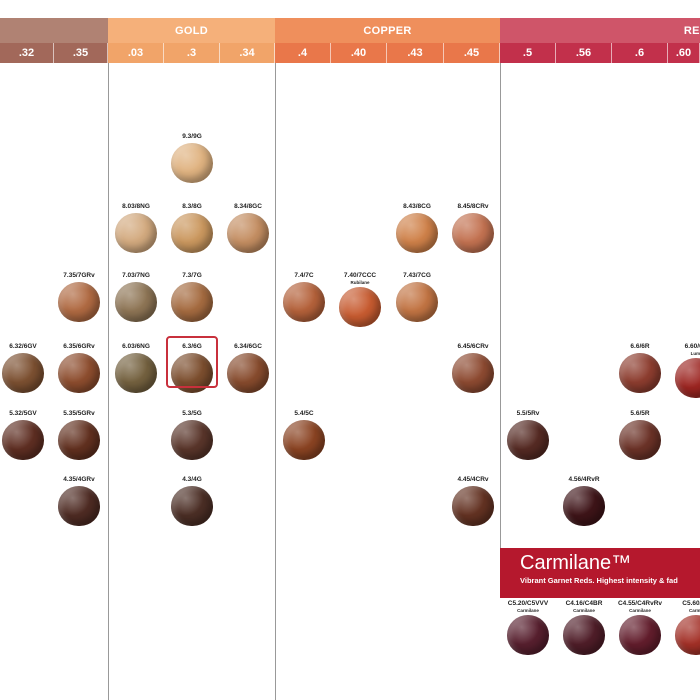 This screenshot has width=700, height=700. I want to click on band-gold: GOLD, so click(191, 30).